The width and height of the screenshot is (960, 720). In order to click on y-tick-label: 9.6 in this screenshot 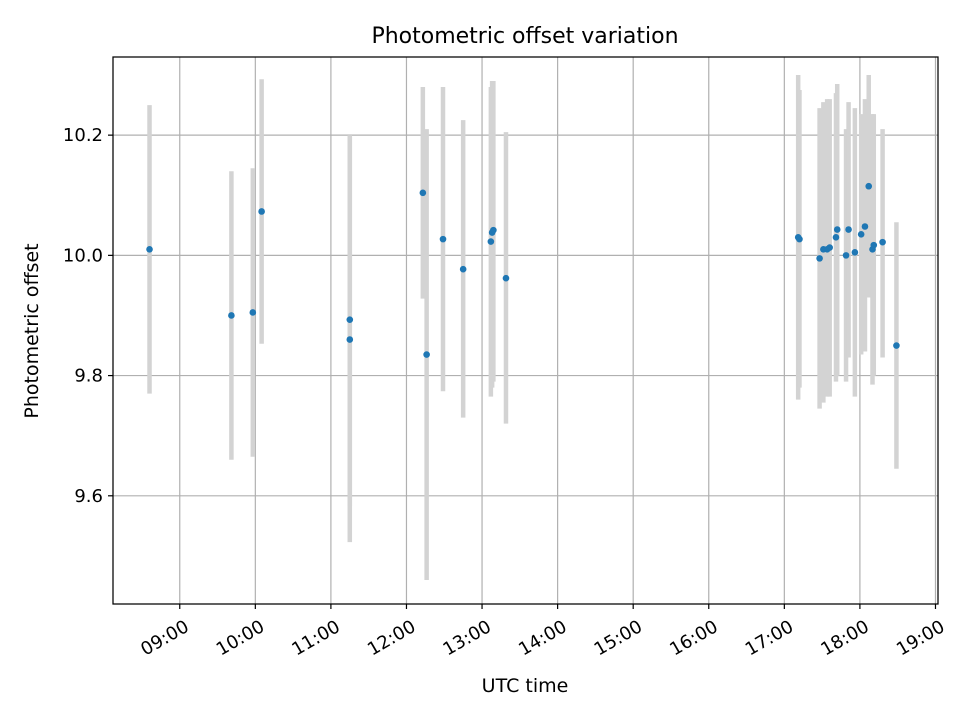, I will do `click(88, 496)`.